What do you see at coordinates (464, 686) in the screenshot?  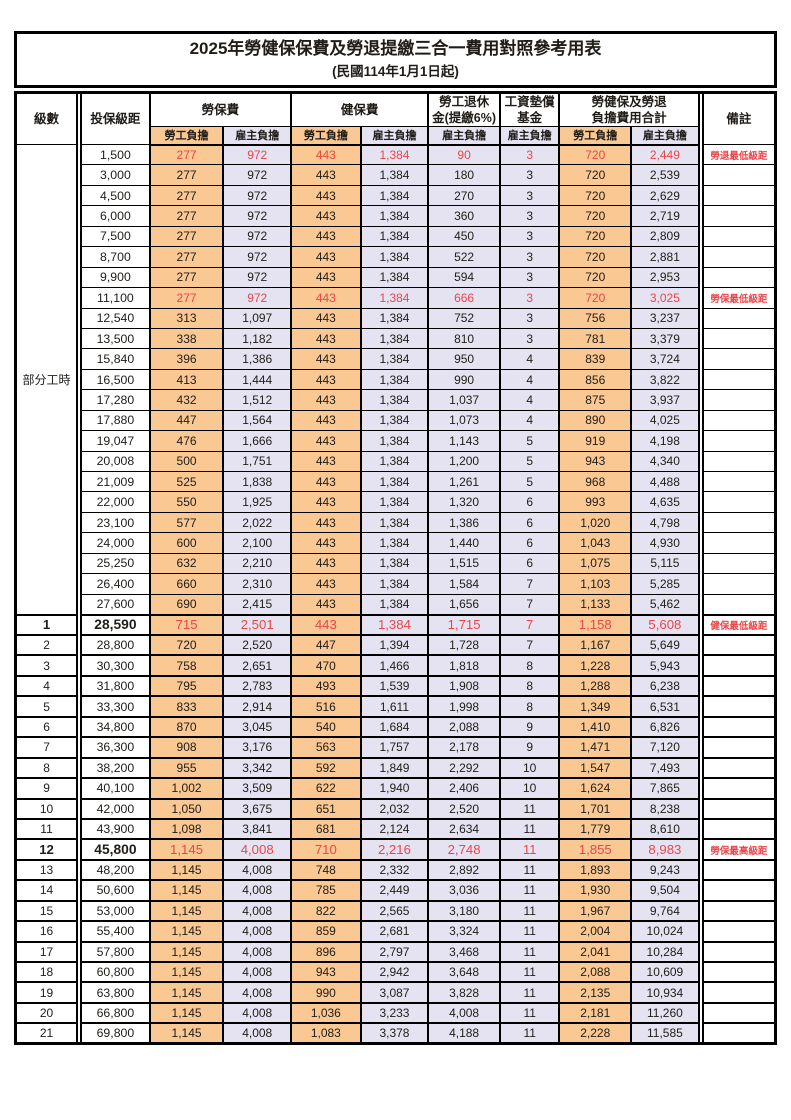 I see `cell-pension-employer: 1,908` at bounding box center [464, 686].